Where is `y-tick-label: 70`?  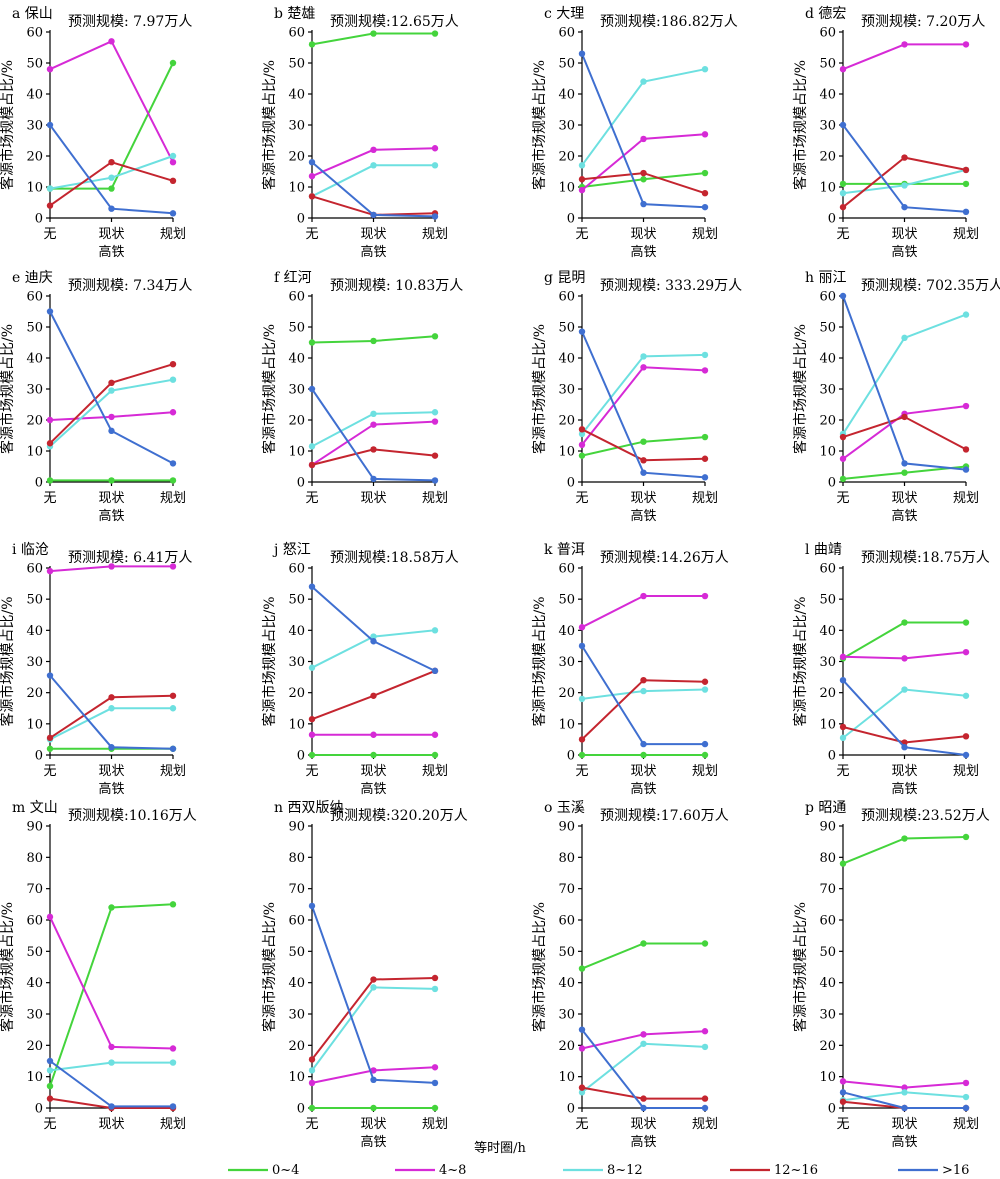
y-tick-label: 70 is located at coordinates (566, 889).